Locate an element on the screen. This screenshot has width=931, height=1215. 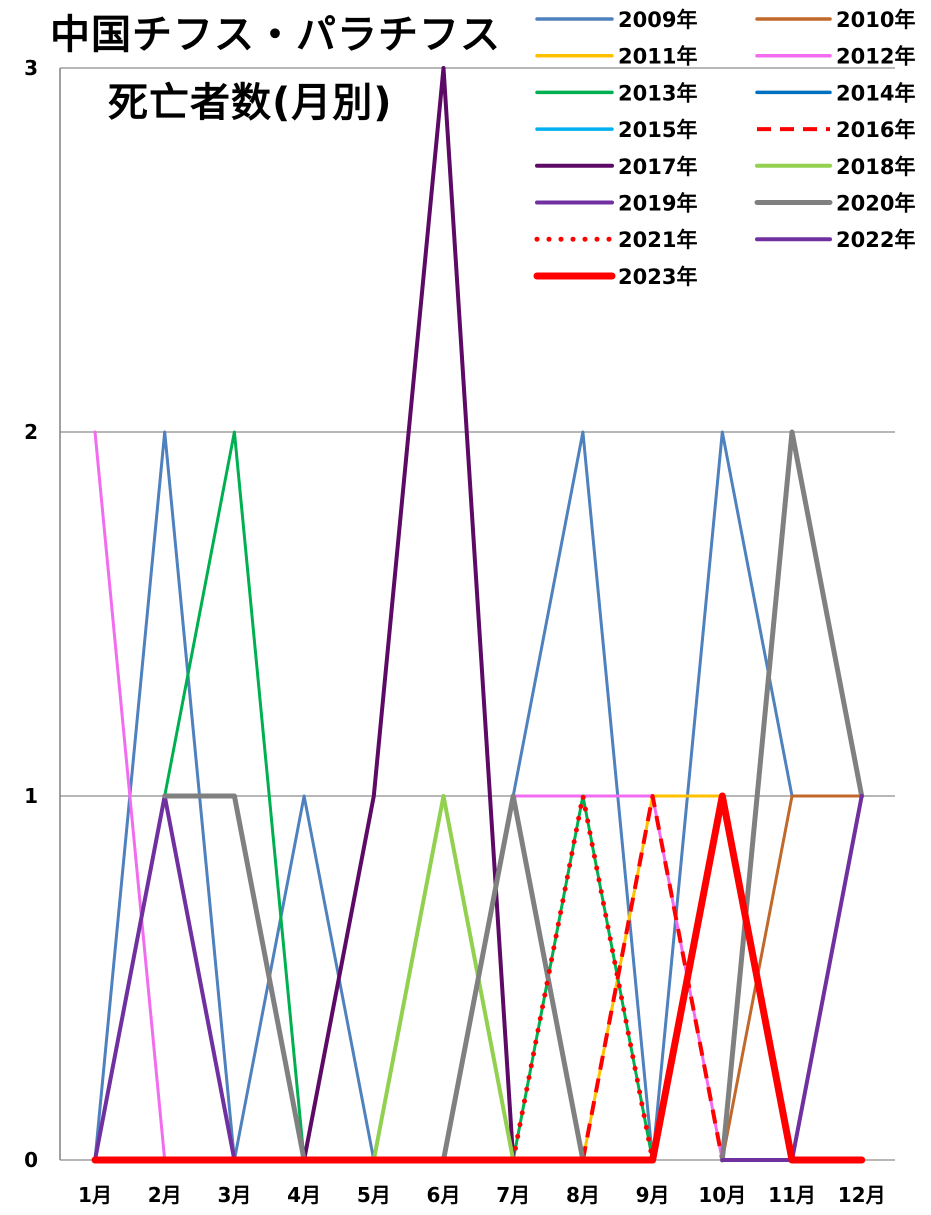
legend-entry: 2018年 is located at coordinates (835, 167).